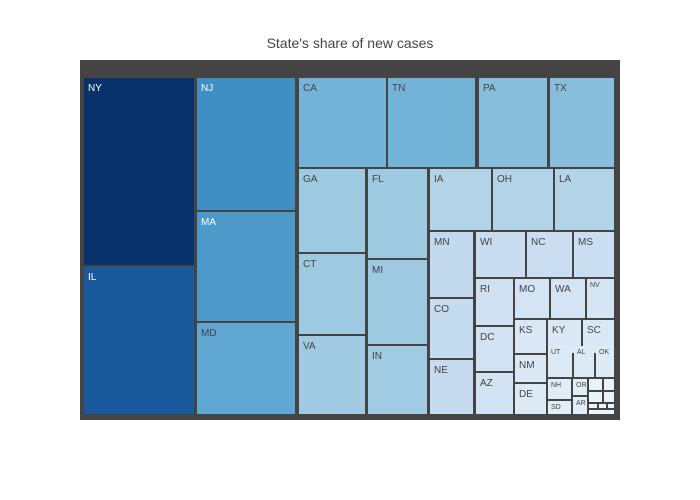 This screenshot has height=500, width=700. What do you see at coordinates (310, 88) in the screenshot?
I see `treemap-label-ca: CA` at bounding box center [310, 88].